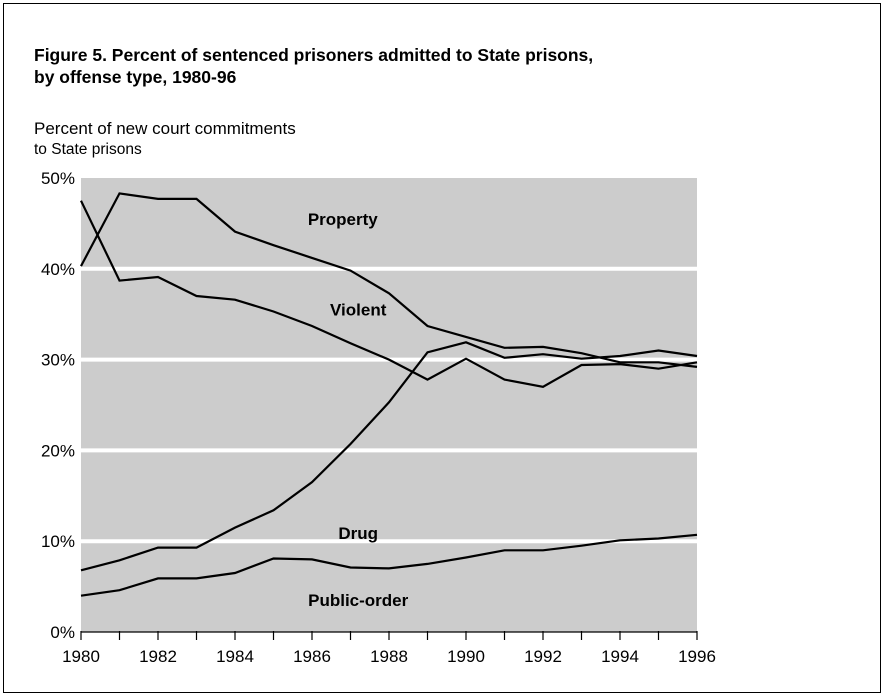  What do you see at coordinates (58, 450) in the screenshot?
I see `y-tick-label: 20%` at bounding box center [58, 450].